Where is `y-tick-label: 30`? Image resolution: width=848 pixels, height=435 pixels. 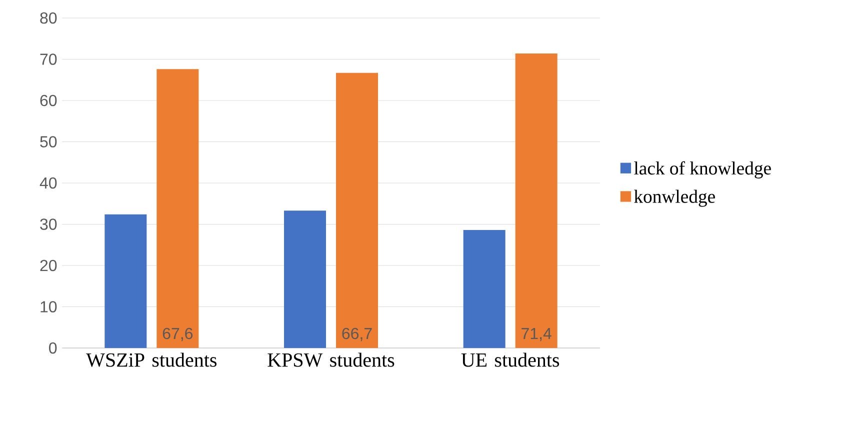 y-tick-label: 30 is located at coordinates (48, 224).